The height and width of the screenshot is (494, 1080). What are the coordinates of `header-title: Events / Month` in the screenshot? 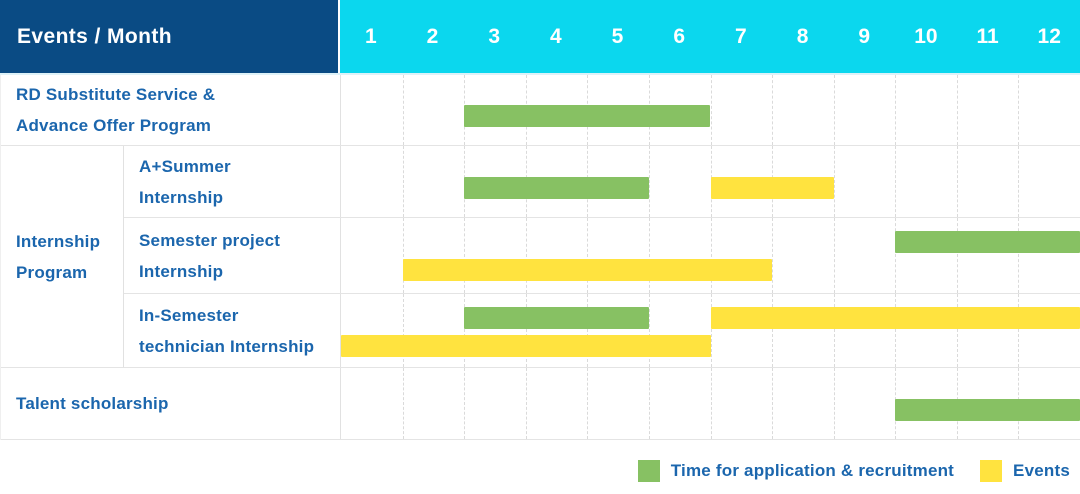 It's located at (94, 36).